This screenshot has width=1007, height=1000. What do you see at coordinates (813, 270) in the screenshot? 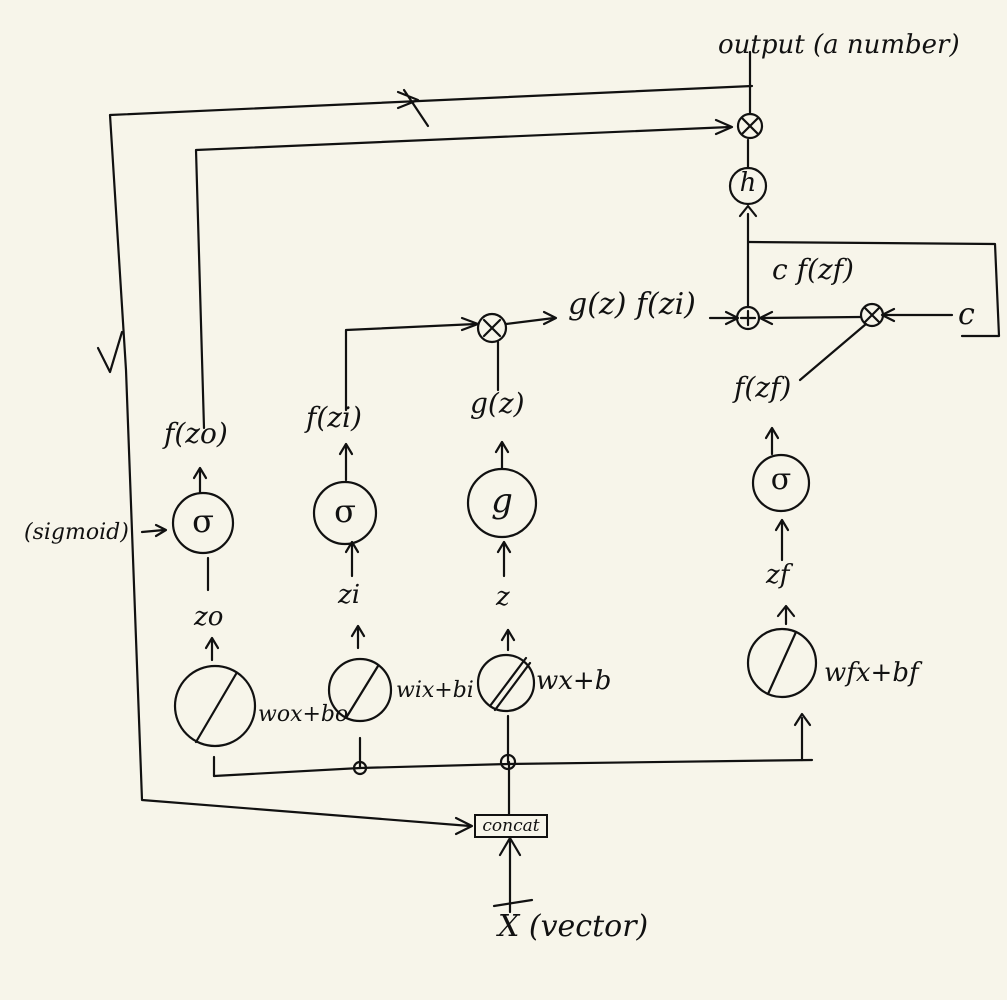
I see `c-fzf-label: c f(zf)` at bounding box center [813, 270].